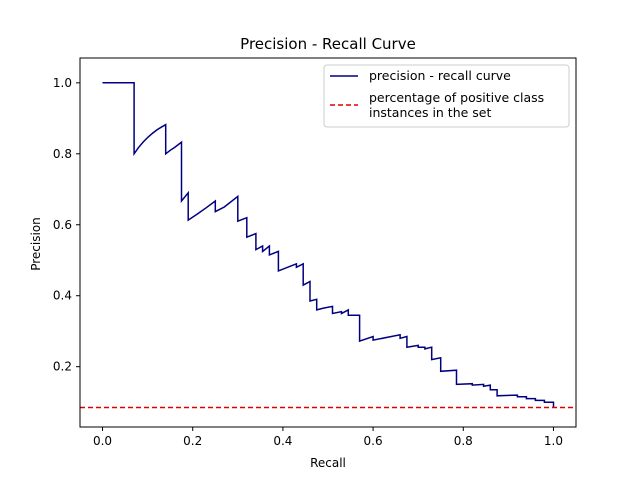 The image size is (640, 480). I want to click on x-tick-label: 0.0, so click(102, 441).